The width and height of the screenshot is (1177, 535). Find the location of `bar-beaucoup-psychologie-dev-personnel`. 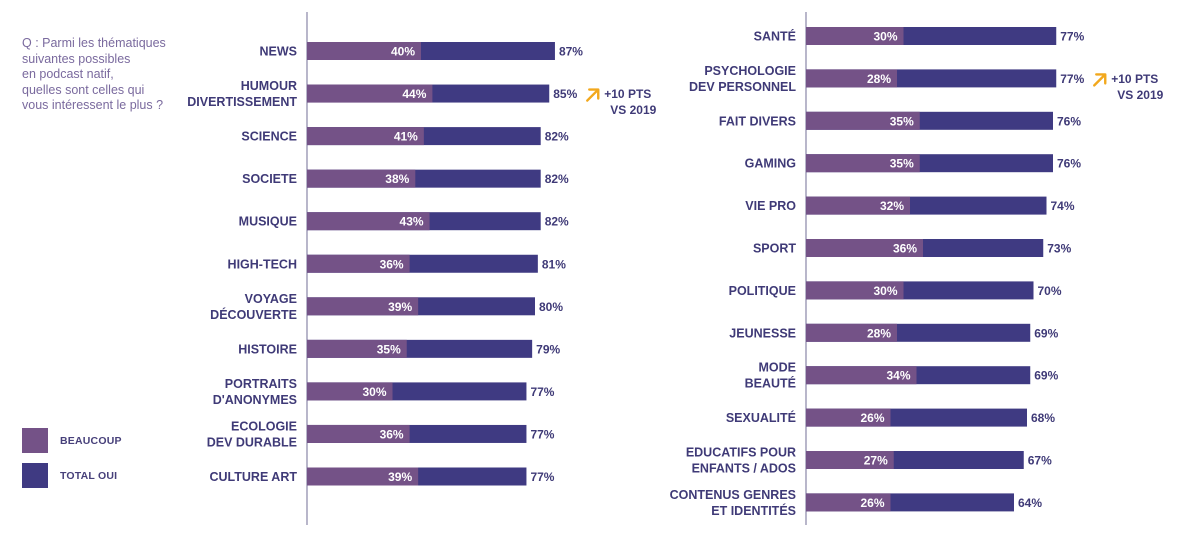

bar-beaucoup-psychologie-dev-personnel is located at coordinates (851, 78).